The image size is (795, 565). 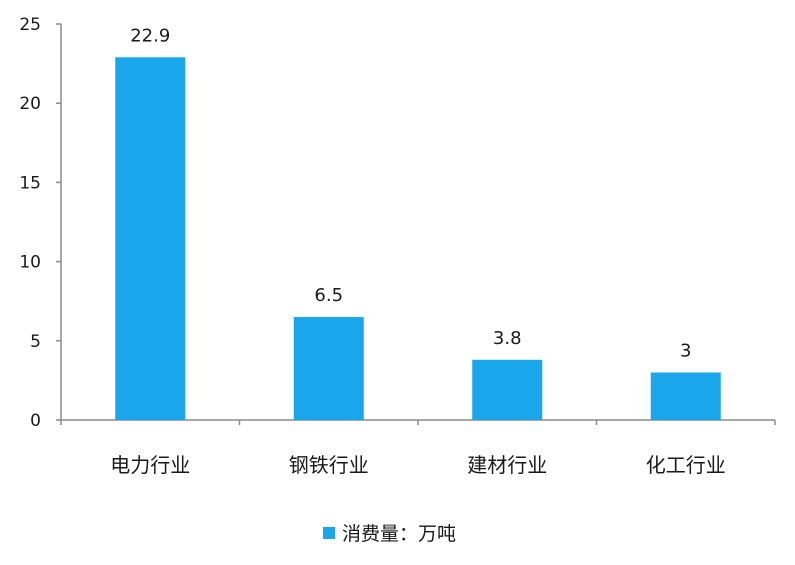 What do you see at coordinates (686, 465) in the screenshot?
I see `category-label: 化工行业` at bounding box center [686, 465].